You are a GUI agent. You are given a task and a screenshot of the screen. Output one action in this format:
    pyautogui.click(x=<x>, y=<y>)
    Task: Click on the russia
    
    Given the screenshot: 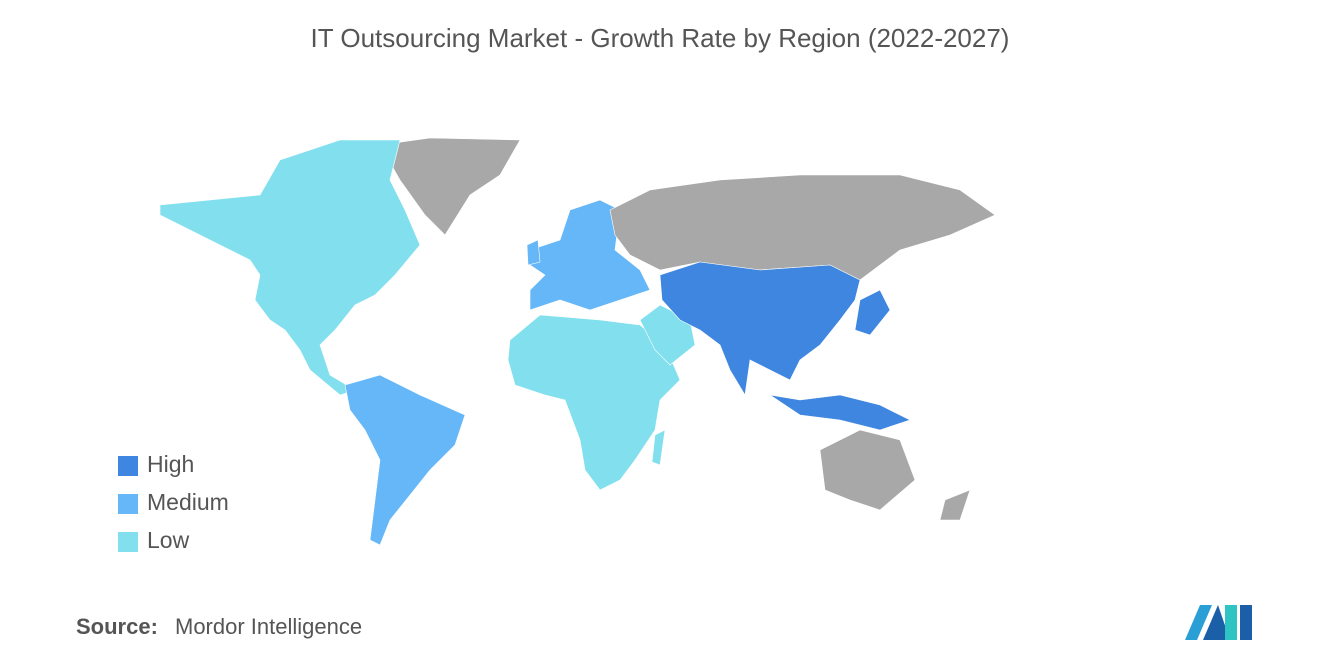 What is the action you would take?
    pyautogui.click(x=802, y=227)
    